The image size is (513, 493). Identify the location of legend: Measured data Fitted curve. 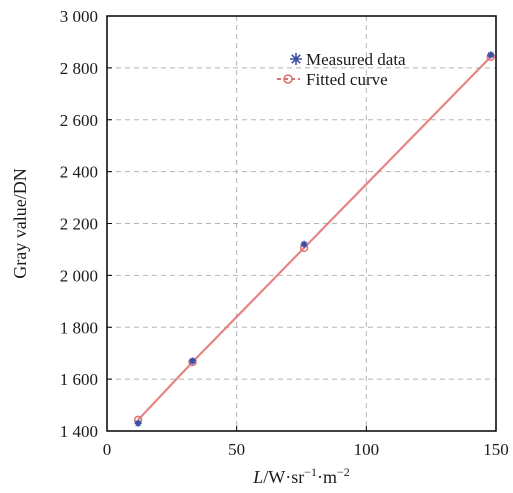
(341, 69).